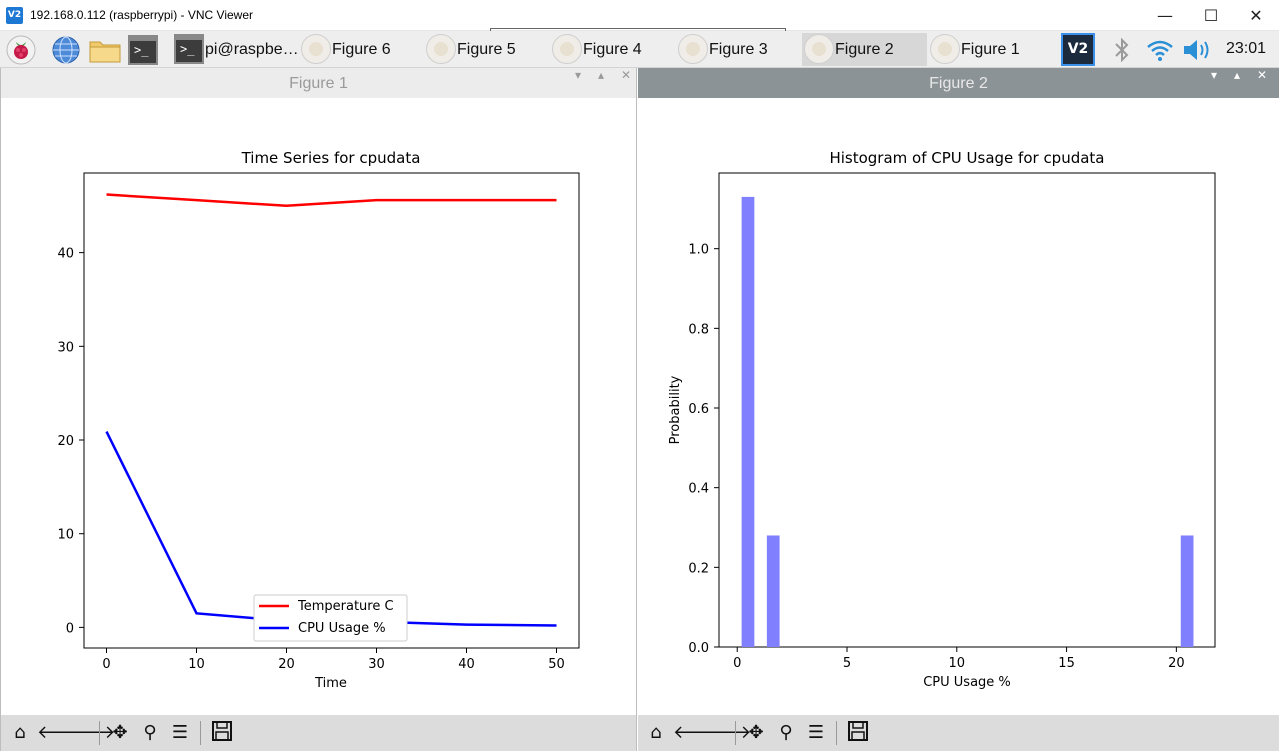 This screenshot has width=1279, height=751. What do you see at coordinates (14, 15) in the screenshot?
I see `vnc-logo-icon: V2` at bounding box center [14, 15].